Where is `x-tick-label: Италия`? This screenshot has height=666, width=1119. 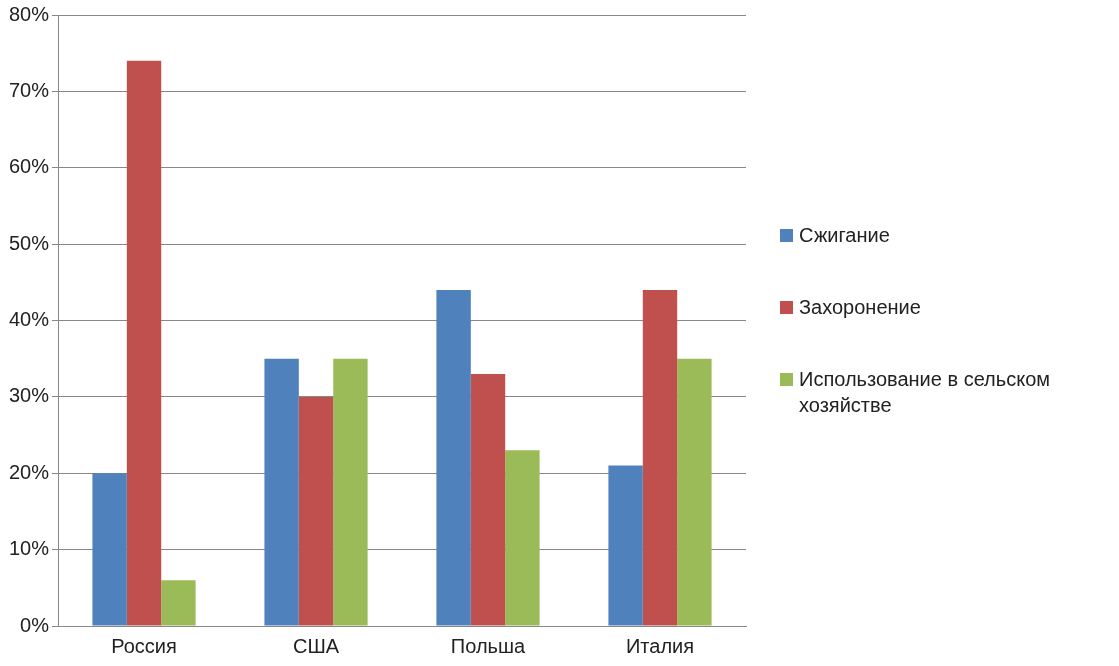
x-tick-label: Италия is located at coordinates (660, 645).